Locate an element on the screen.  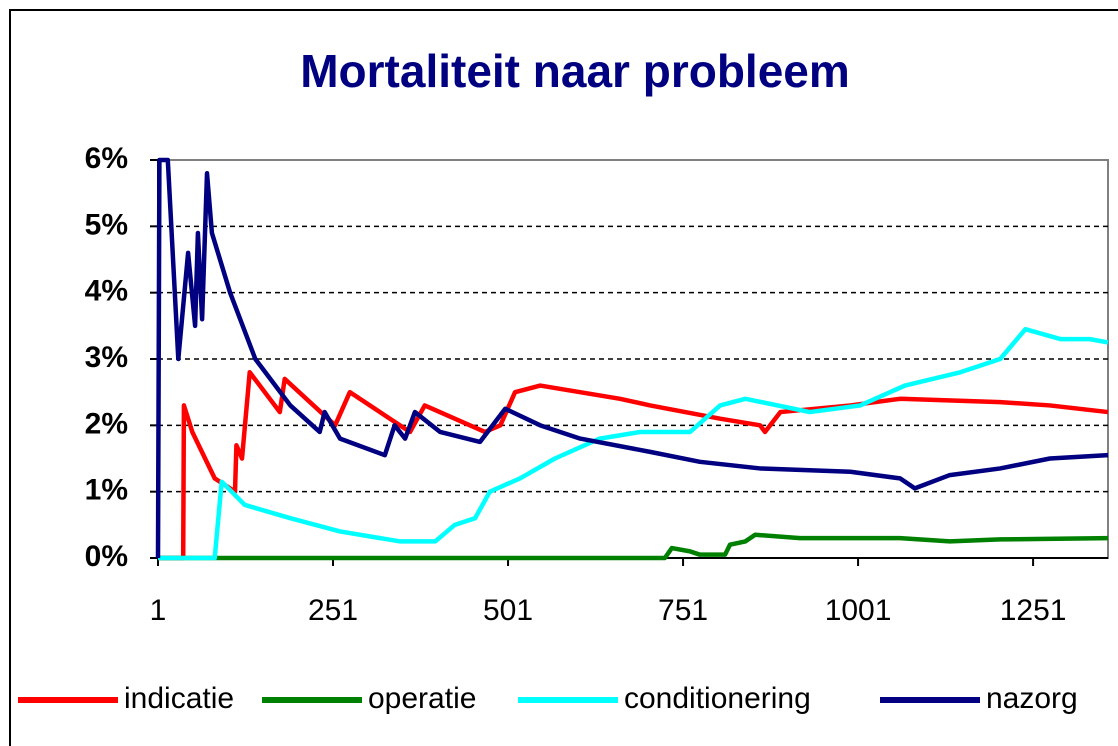
legend-label: indicatie is located at coordinates (179, 698).